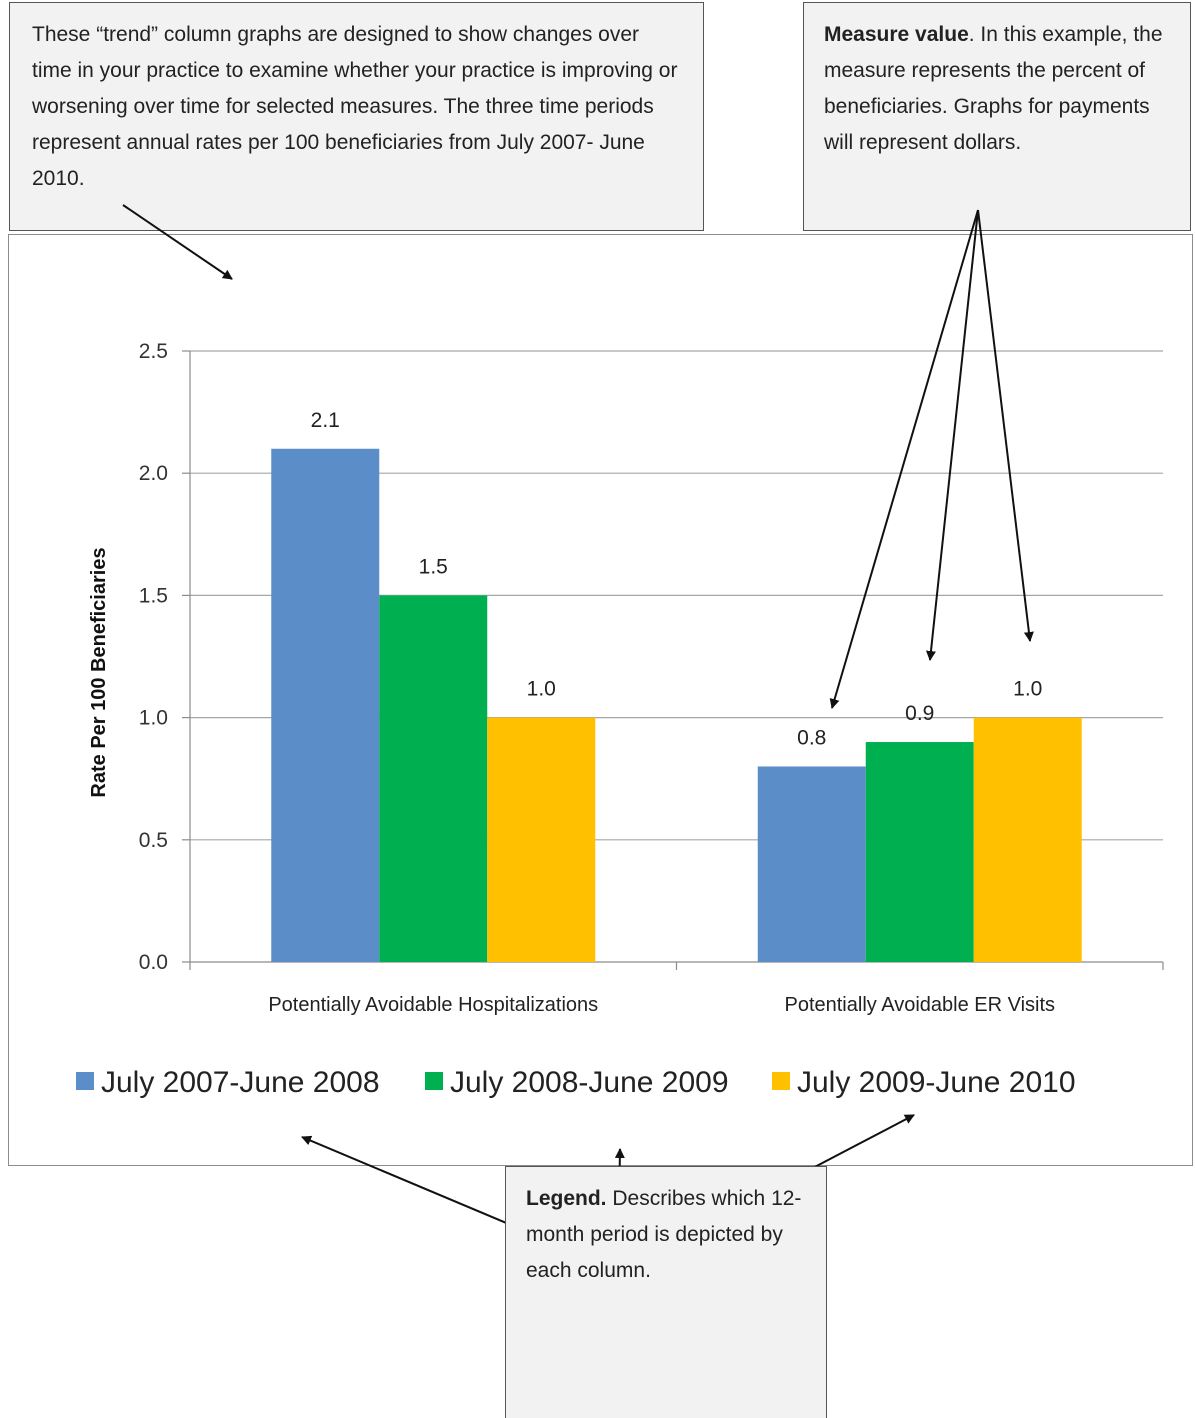  What do you see at coordinates (896, 34) in the screenshot?
I see `measure-value-callout-heading: Measure value` at bounding box center [896, 34].